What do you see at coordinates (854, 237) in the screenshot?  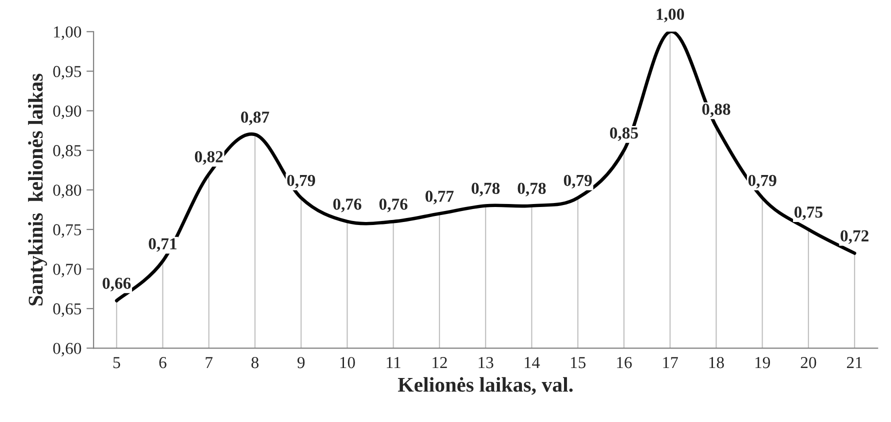 I see `data-label: 0,72` at bounding box center [854, 237].